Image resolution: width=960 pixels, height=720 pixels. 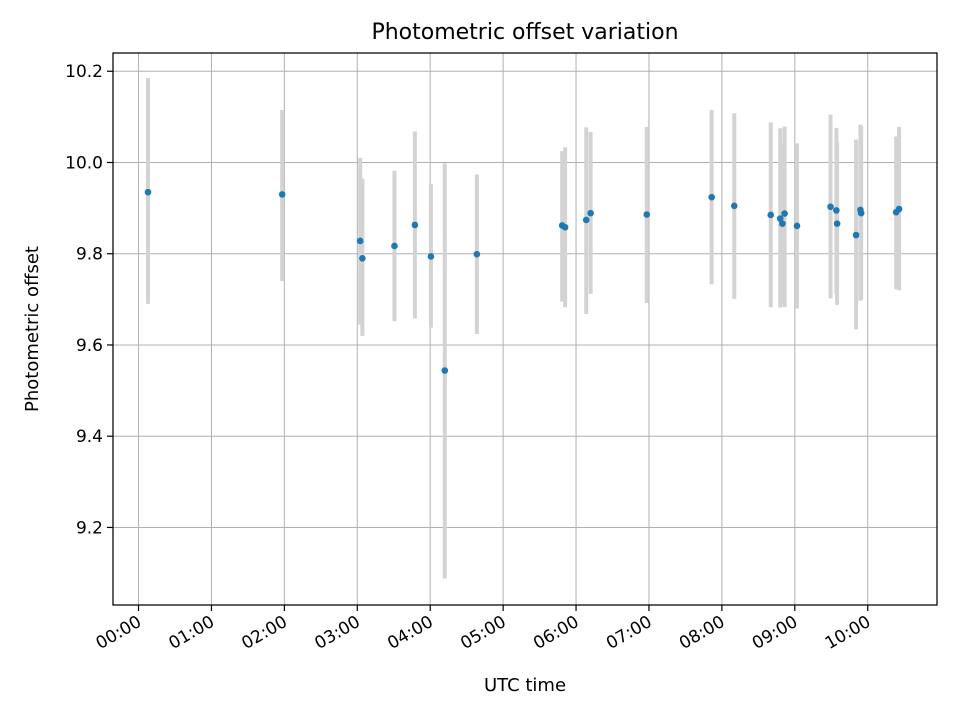 I want to click on y-tick-label: 9.6, so click(x=89, y=346).